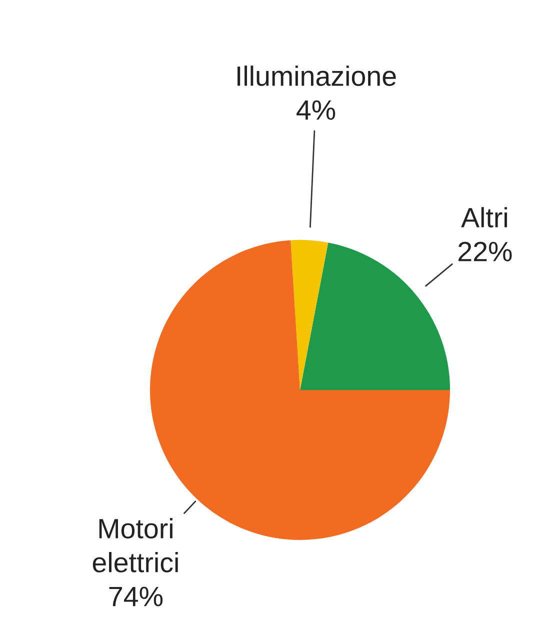  I want to click on data-label: 22%, so click(485, 252).